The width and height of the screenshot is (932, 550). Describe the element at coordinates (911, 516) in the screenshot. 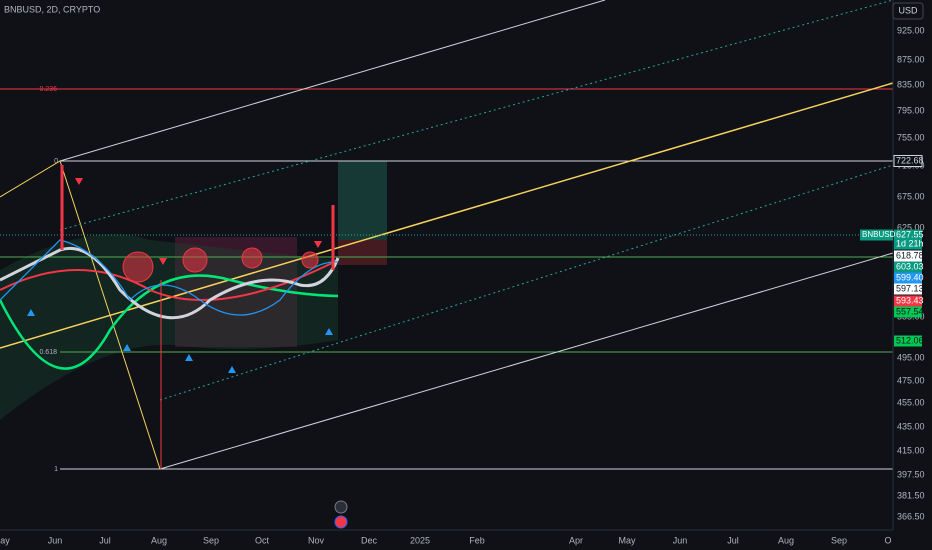

I see `price-label: 366.50` at that location.